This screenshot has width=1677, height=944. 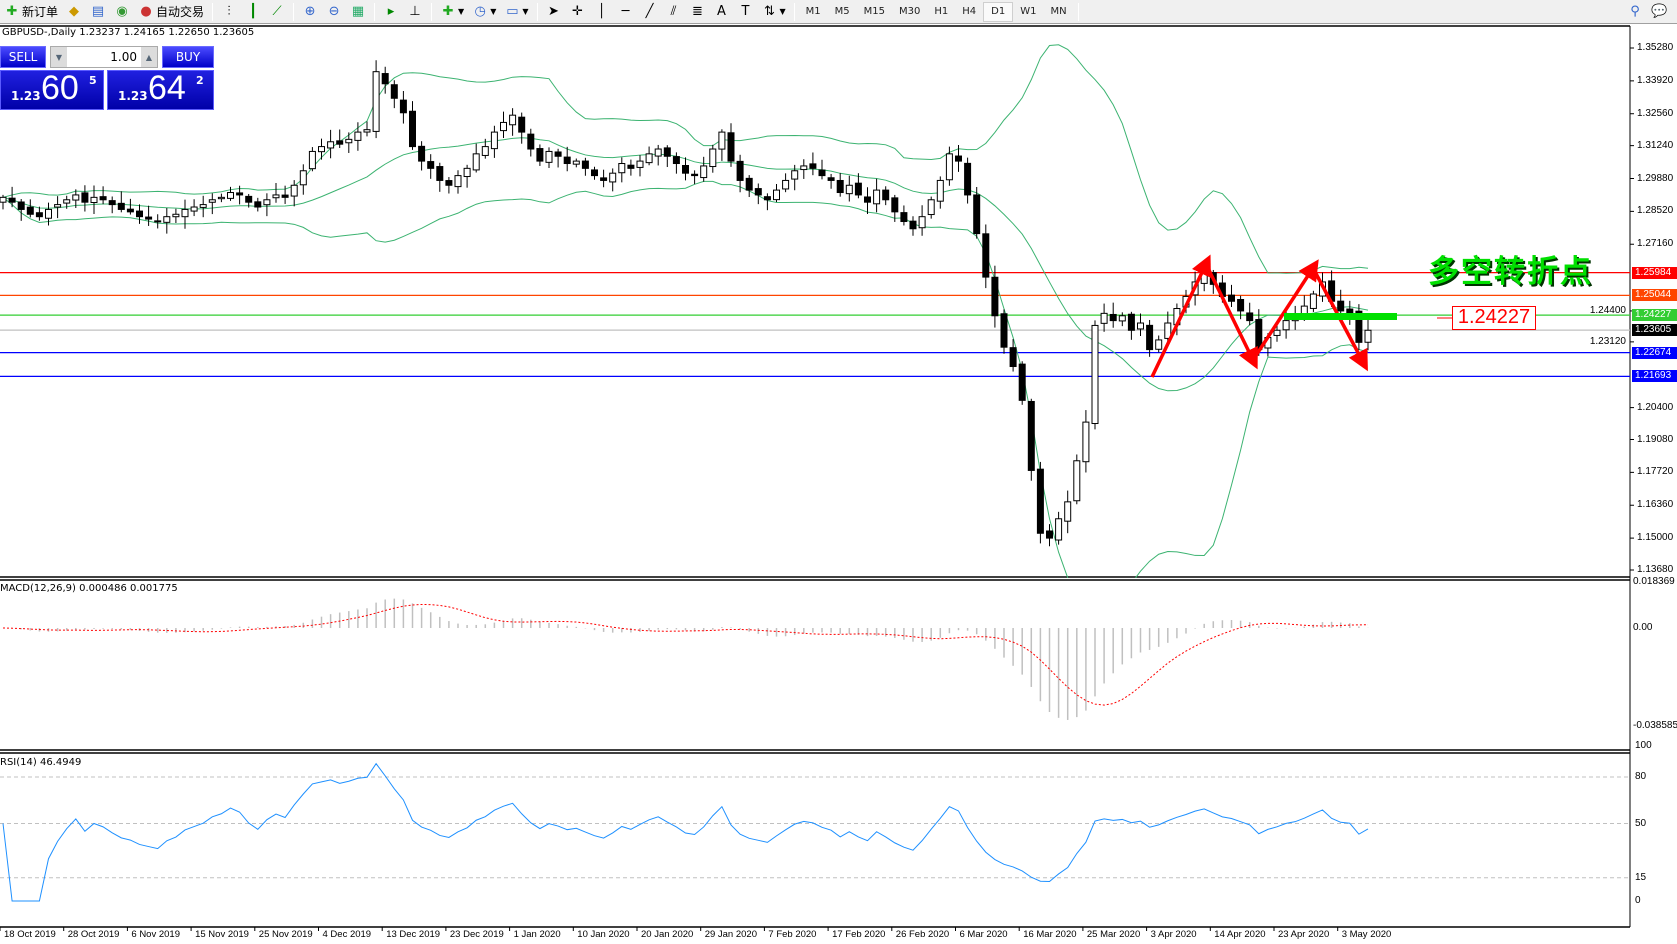 What do you see at coordinates (415, 12) in the screenshot?
I see `chart-shift-button: ⊥` at bounding box center [415, 12].